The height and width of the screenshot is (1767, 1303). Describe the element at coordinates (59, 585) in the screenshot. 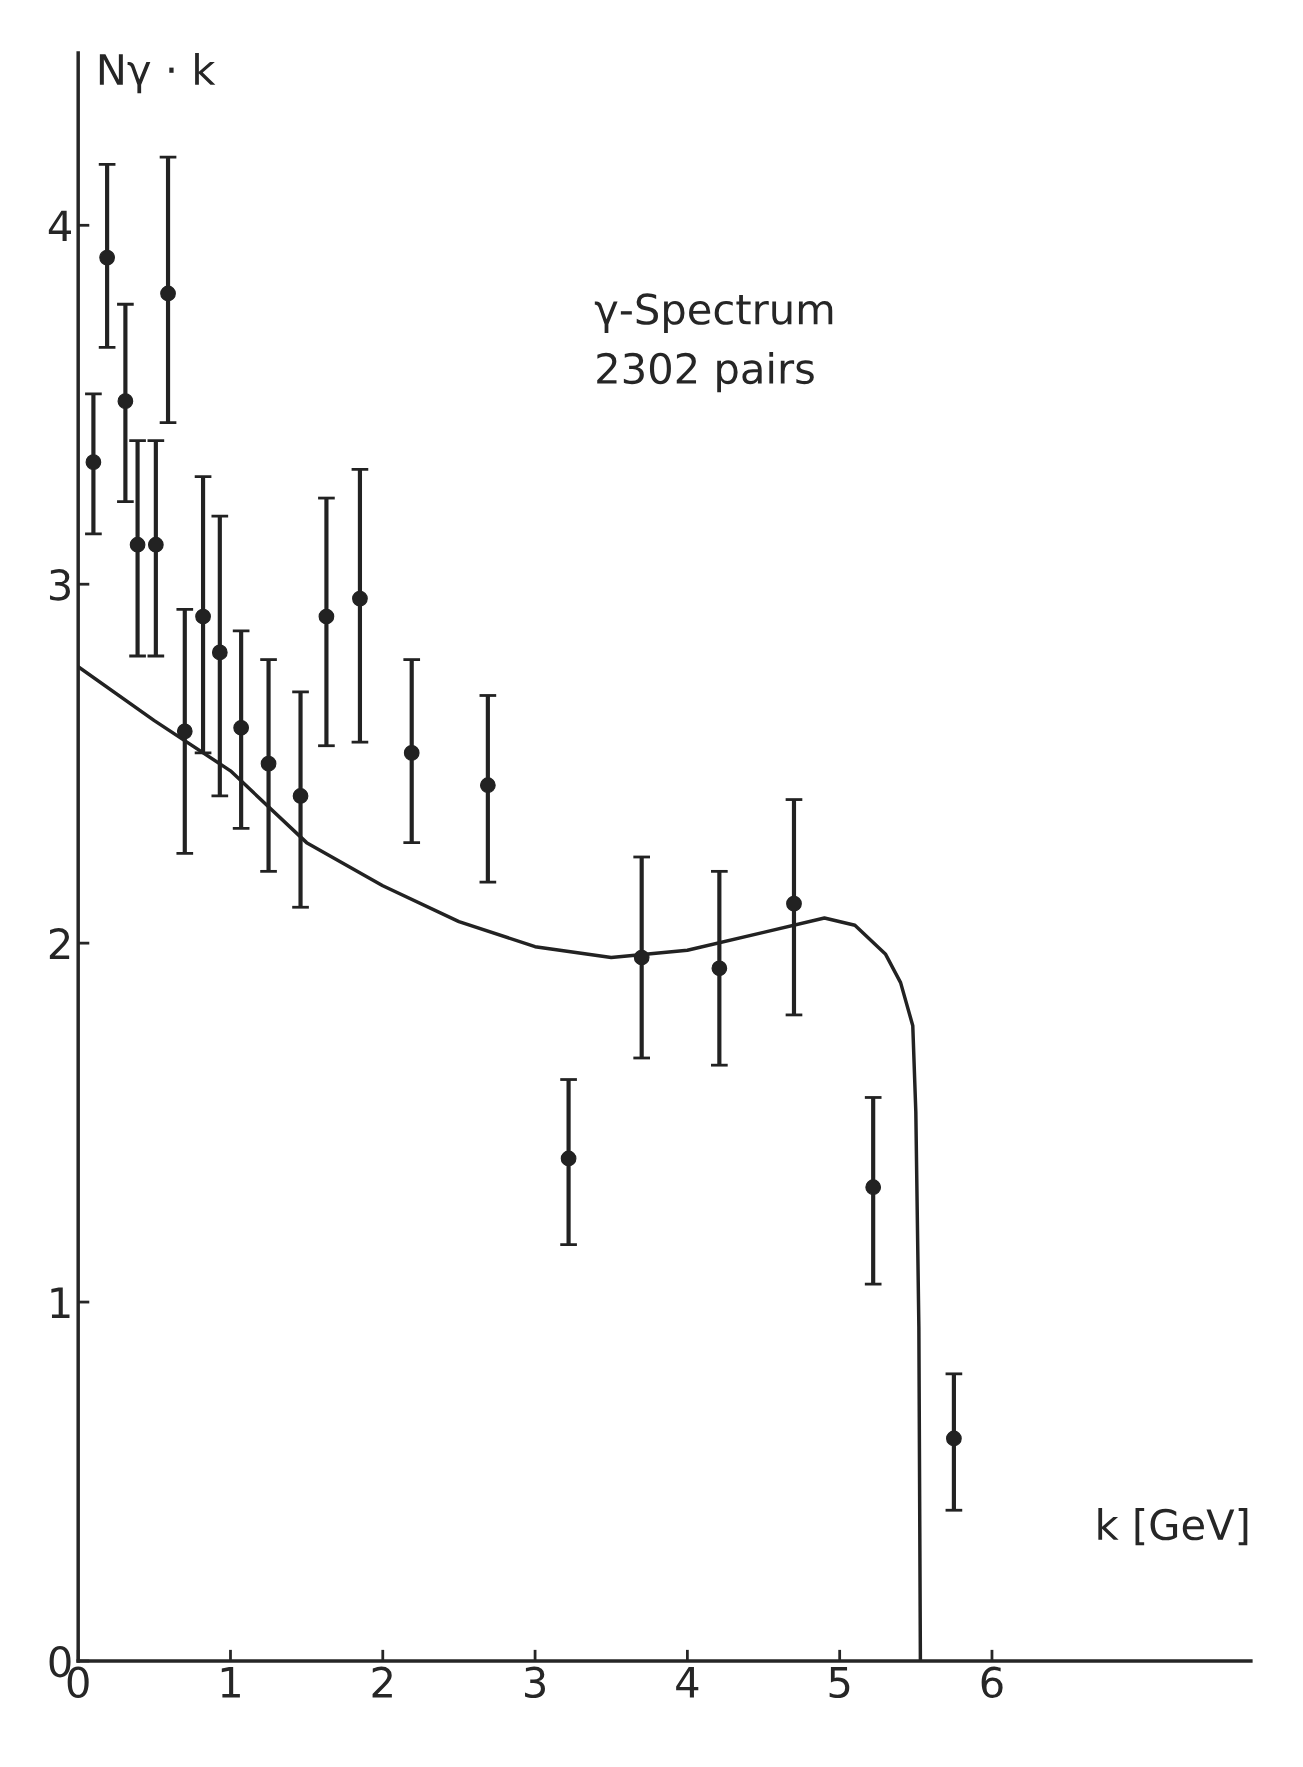

I see `y-tick-label: 3` at that location.